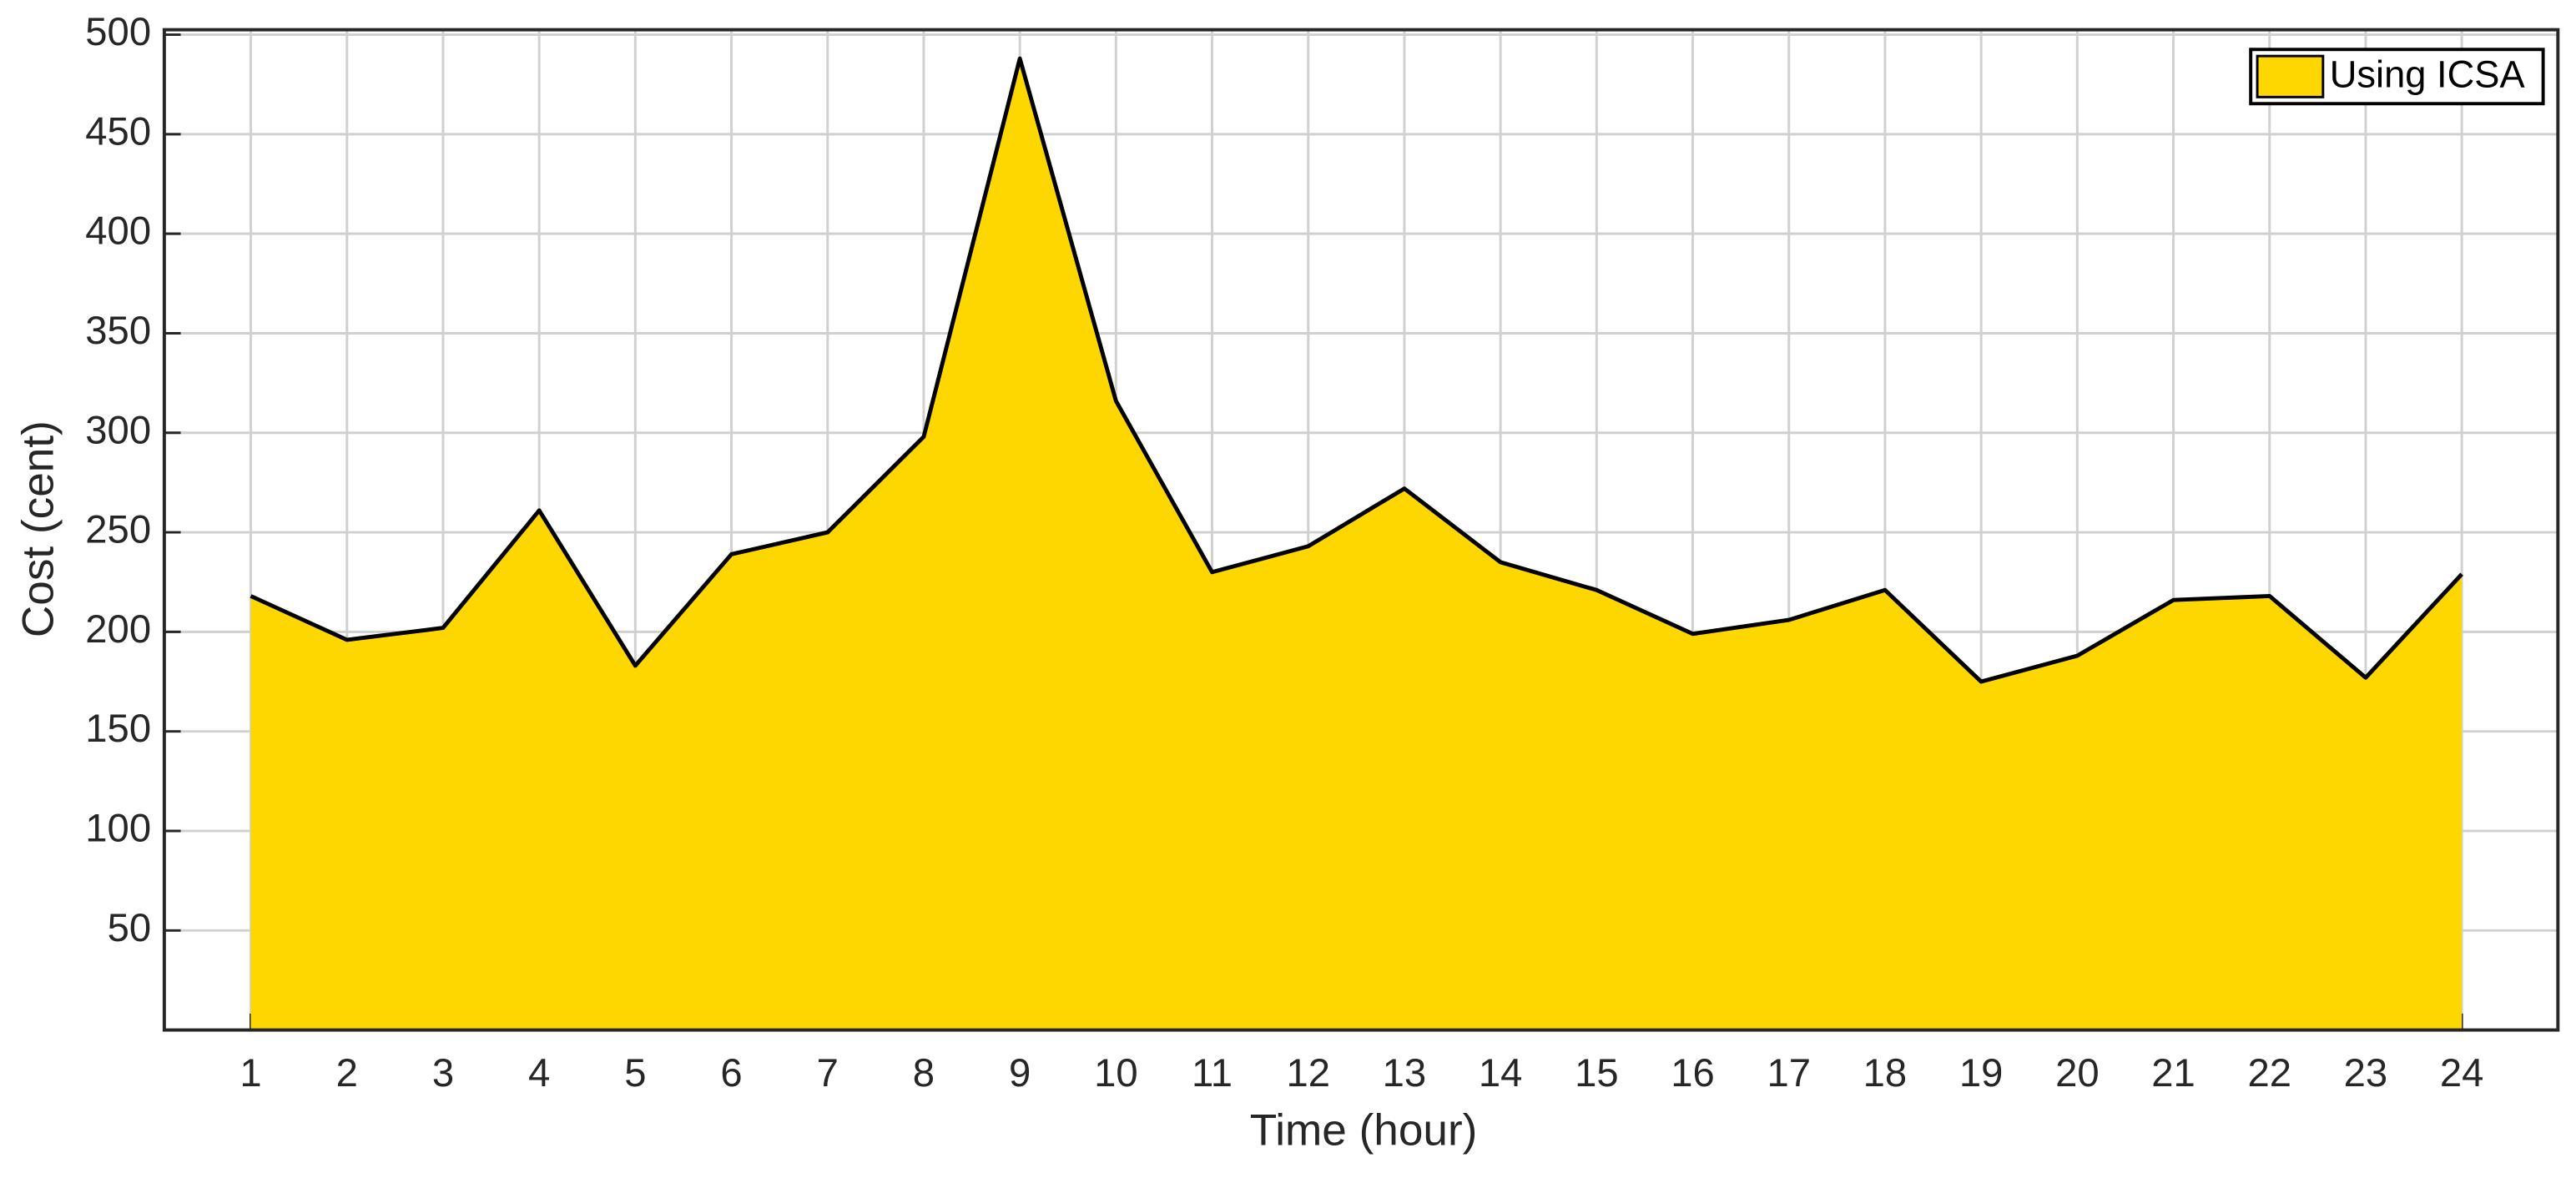 This screenshot has height=1178, width=2576. What do you see at coordinates (1501, 1073) in the screenshot?
I see `x-tick-label: 14` at bounding box center [1501, 1073].